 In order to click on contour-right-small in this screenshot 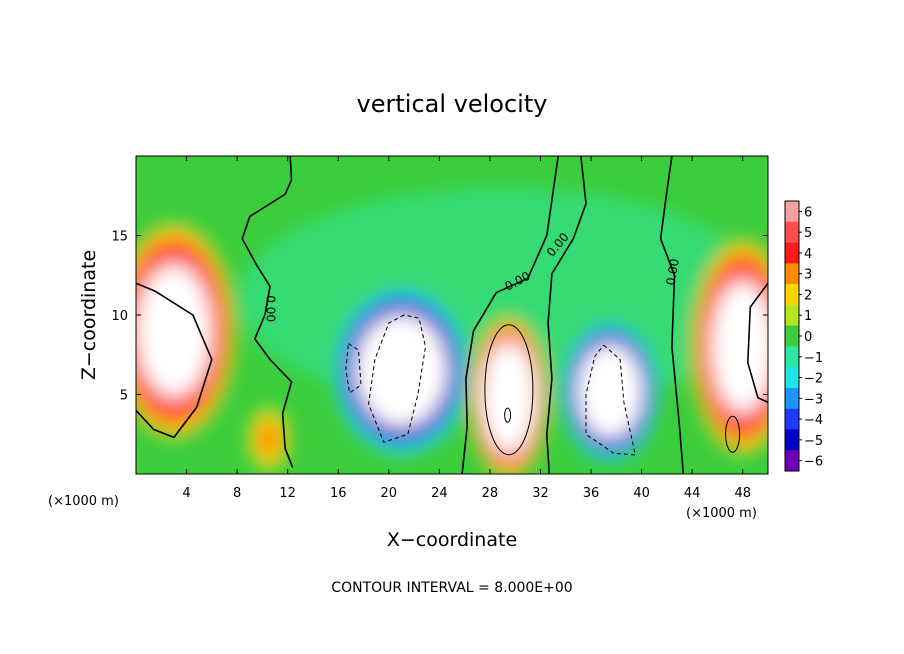, I will do `click(733, 434)`.